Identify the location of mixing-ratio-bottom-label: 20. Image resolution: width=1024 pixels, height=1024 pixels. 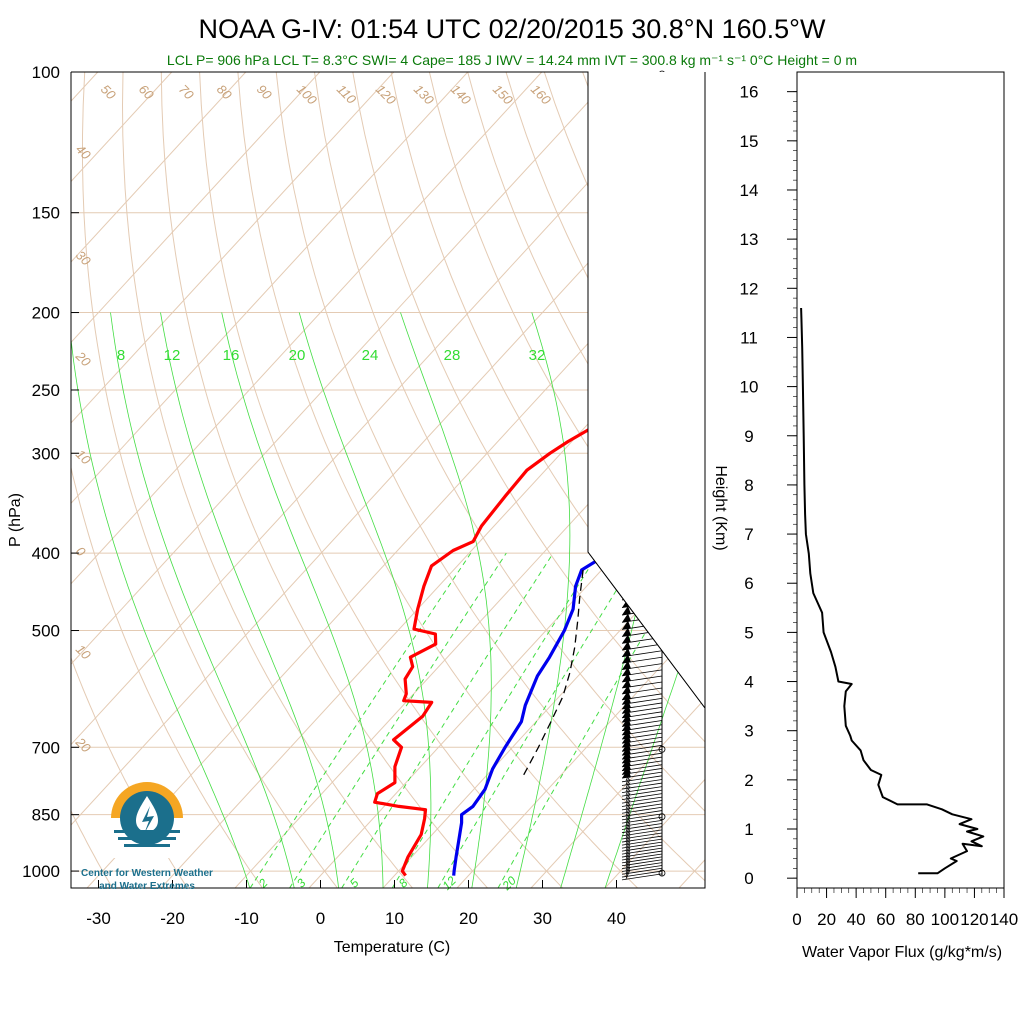
(509, 883).